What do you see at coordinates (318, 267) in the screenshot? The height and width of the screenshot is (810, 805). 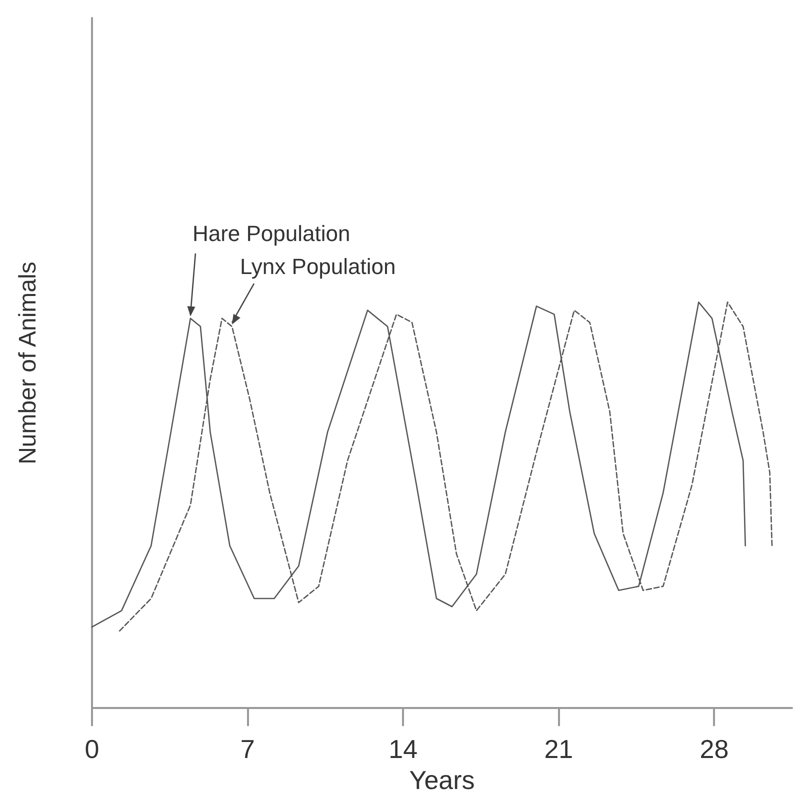 I see `annotation: Lynx Population` at bounding box center [318, 267].